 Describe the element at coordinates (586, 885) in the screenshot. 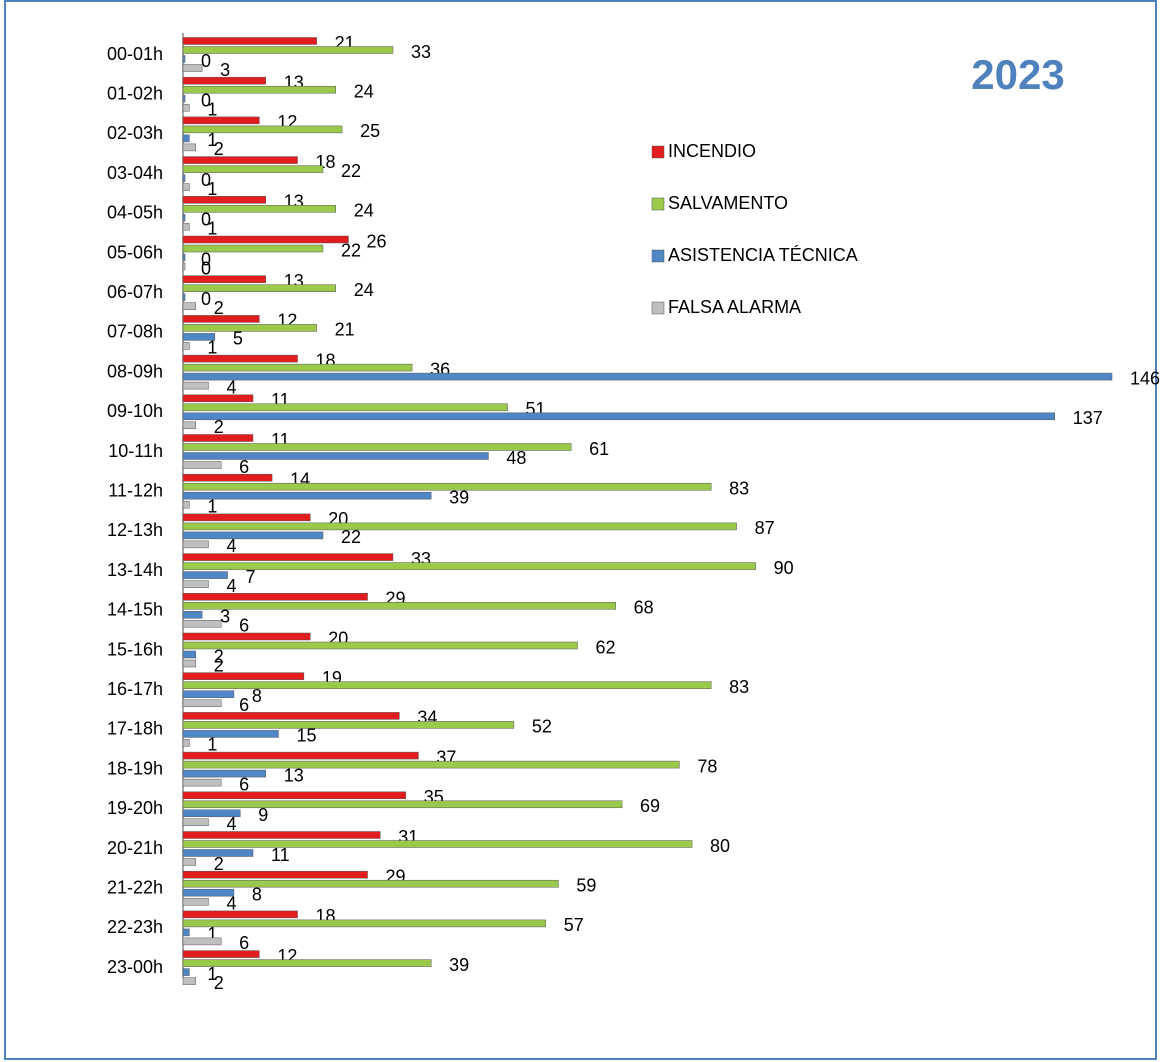

I see `data-label: 59` at that location.